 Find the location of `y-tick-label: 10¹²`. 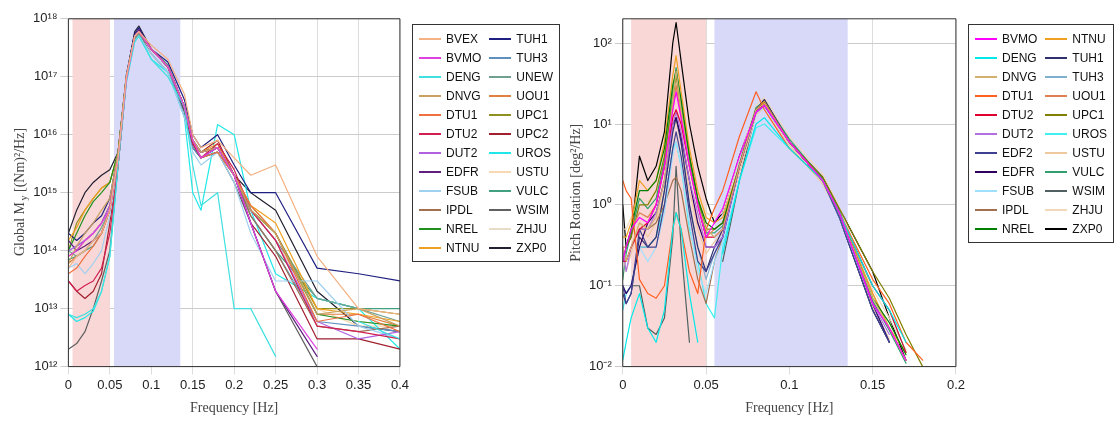

y-tick-label: 10¹² is located at coordinates (46, 366).